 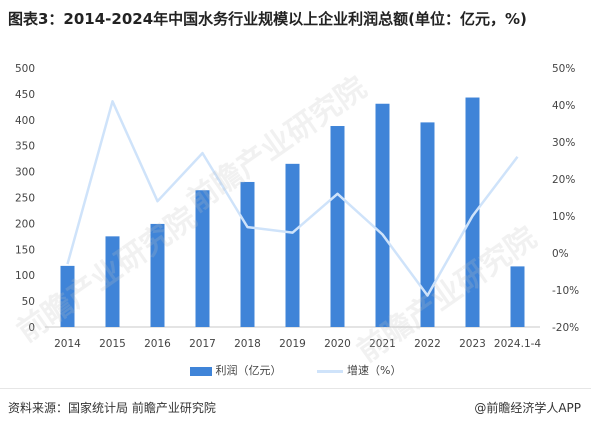 I want to click on brand-text: @前瞻经济学人APP, so click(x=527, y=408).